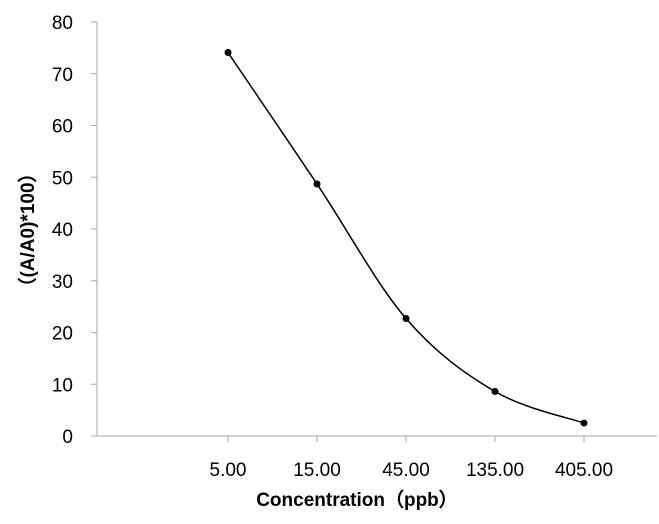 The width and height of the screenshot is (659, 524). I want to click on x-tick-labels: 5.00 15.00 45.00 135.00 405.00, so click(412, 470).